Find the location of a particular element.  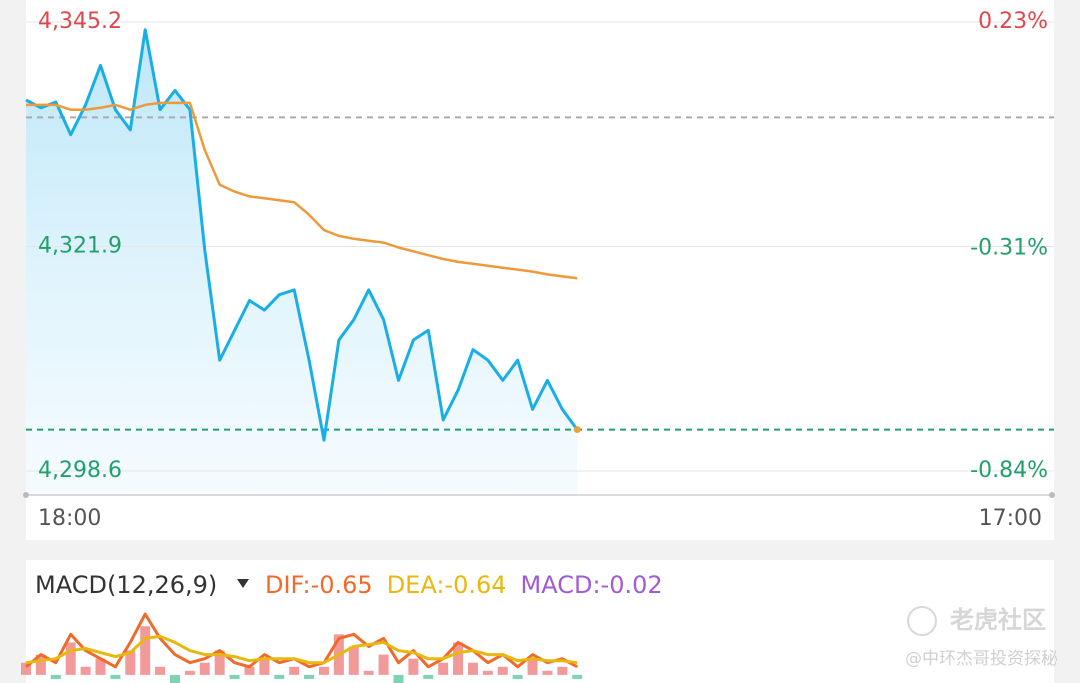

watermark: 老虎社区 @中环杰哥投资探秘 is located at coordinates (981, 637).